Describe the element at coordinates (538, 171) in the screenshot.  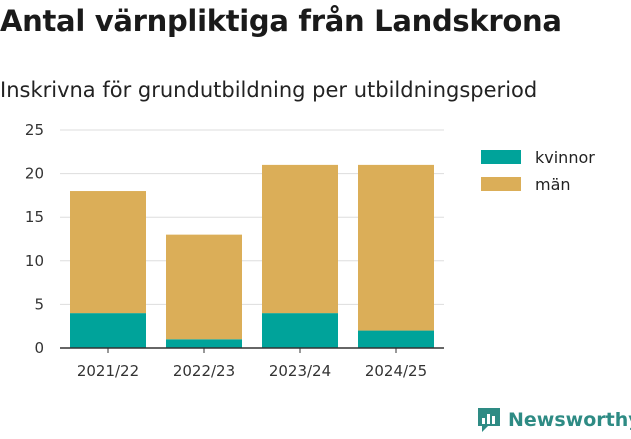
I see `legend: kvinnor män` at that location.